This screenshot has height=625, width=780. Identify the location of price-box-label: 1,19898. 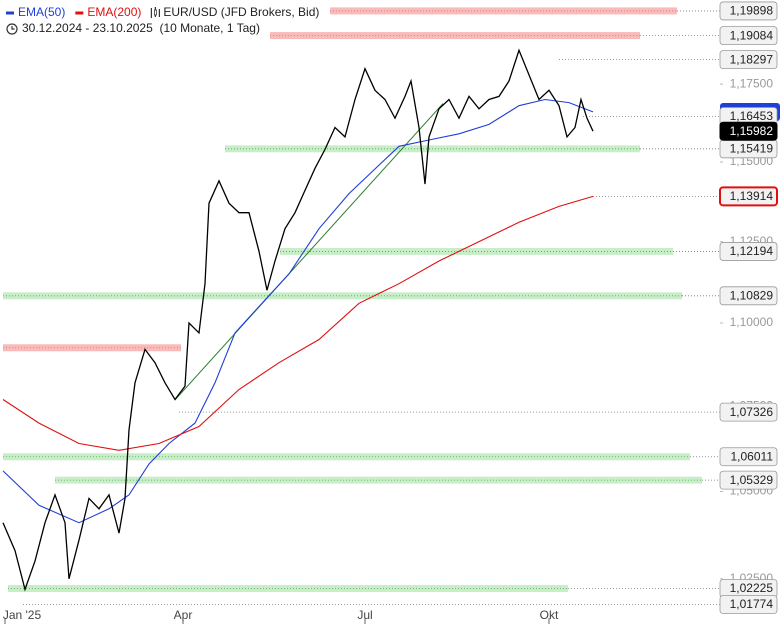
(752, 11).